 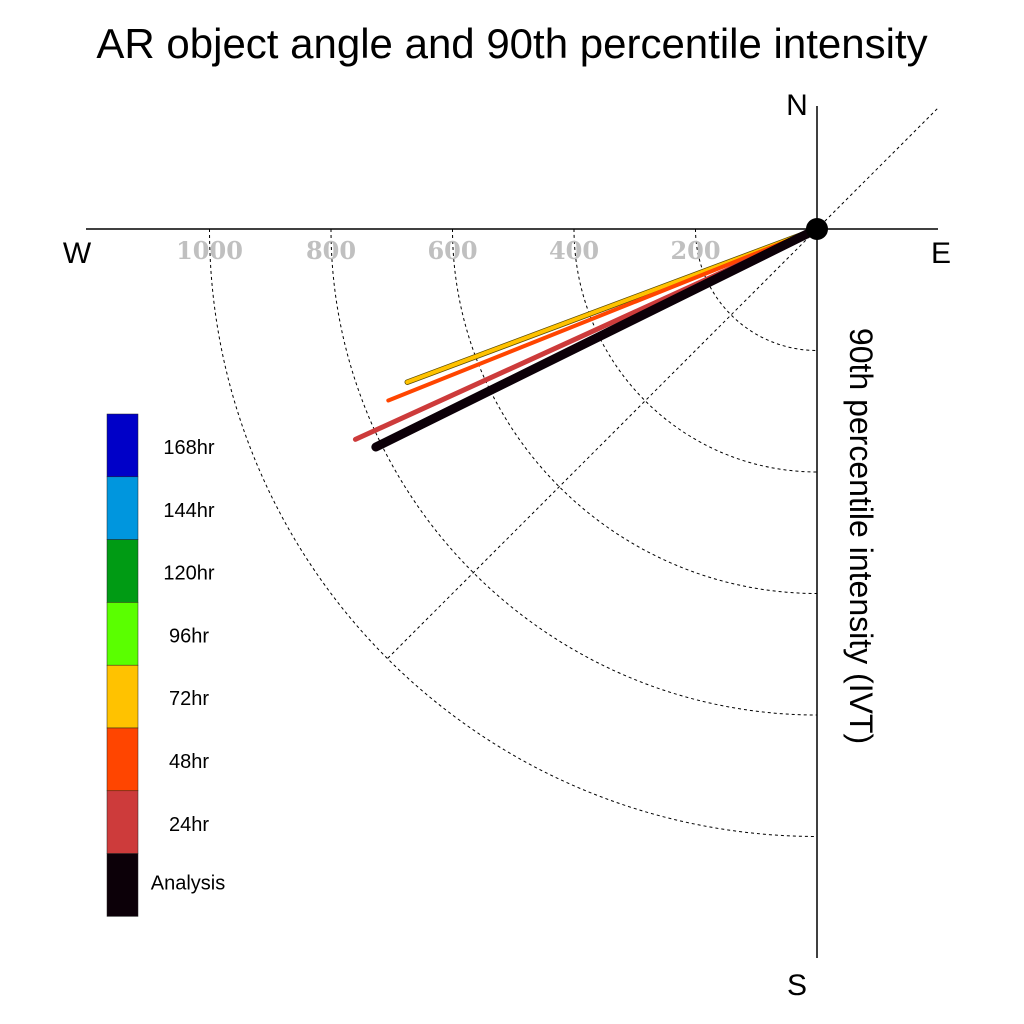 I want to click on south-label: S, so click(x=797, y=985).